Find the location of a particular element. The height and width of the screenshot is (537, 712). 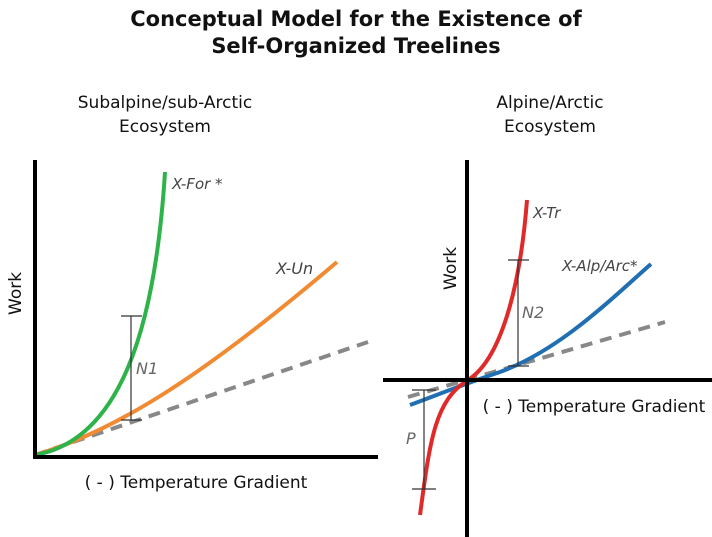

right-curve-alpine is located at coordinates (531, 334).